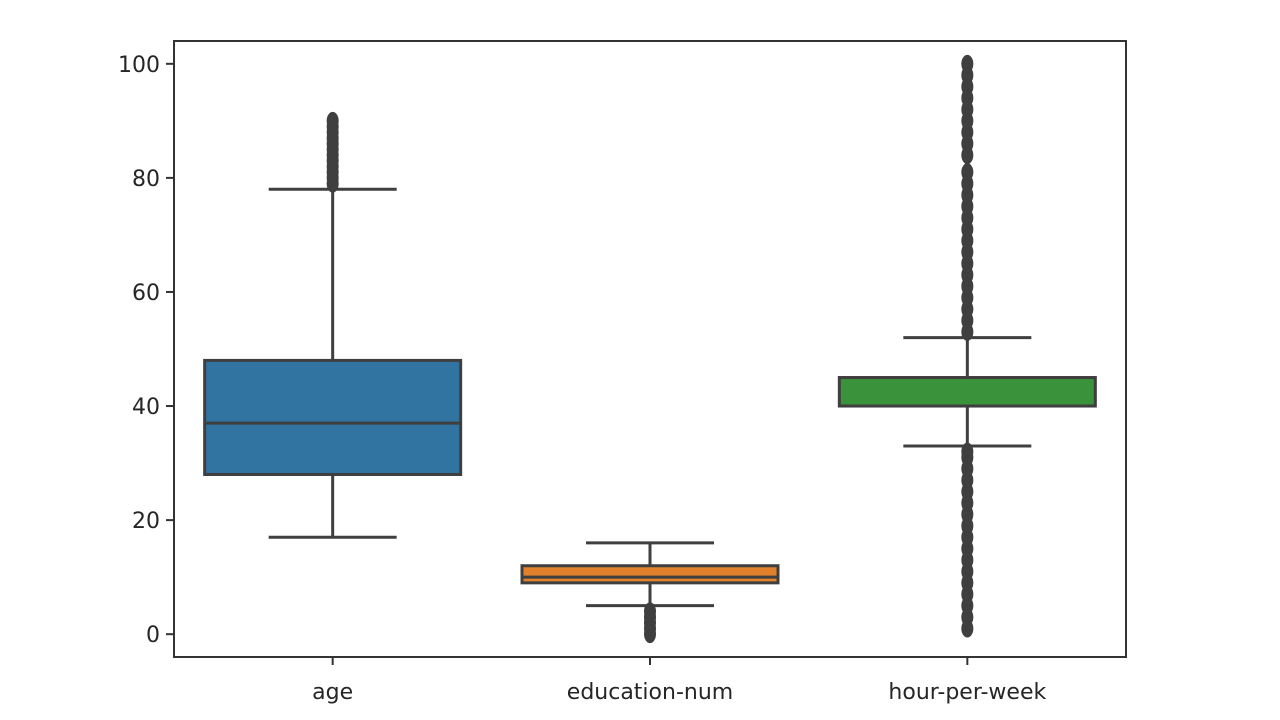  I want to click on x-tick-label: hour-per-week, so click(967, 692).